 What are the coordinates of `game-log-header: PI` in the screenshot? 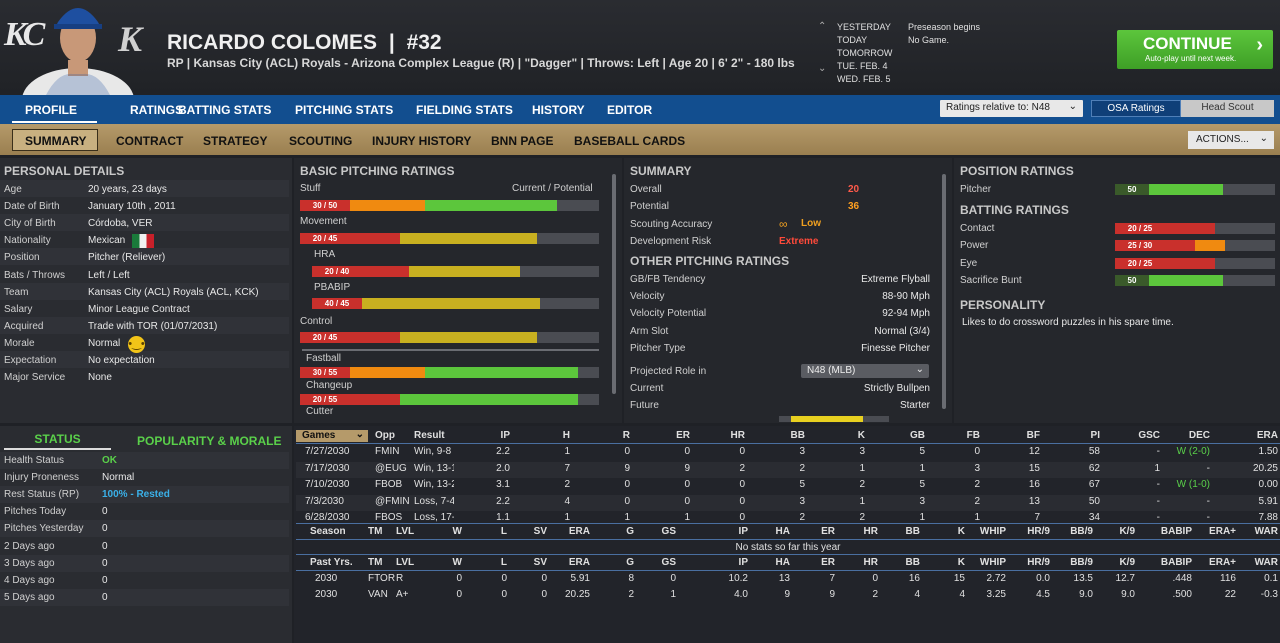 It's located at (1095, 435).